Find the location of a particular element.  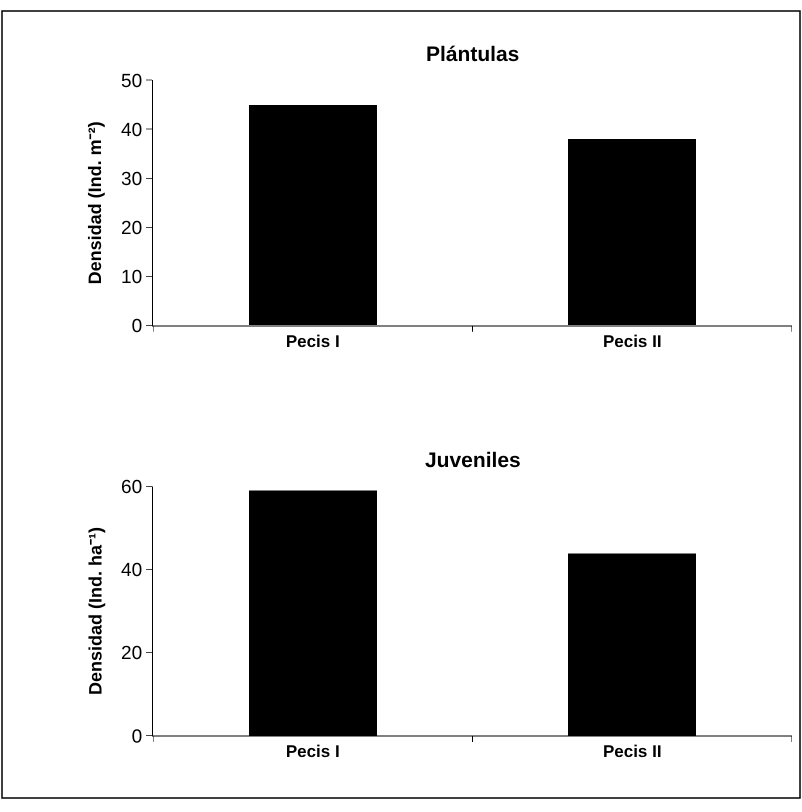

y-tick-label: 10 is located at coordinates (131, 277).